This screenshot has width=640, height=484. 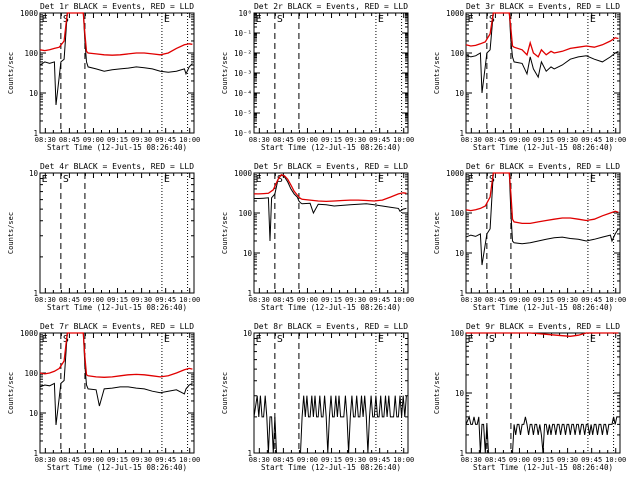 What do you see at coordinates (543, 166) in the screenshot?
I see `panel-title: Det 6r BLACK = Events, RED = LLD` at bounding box center [543, 166].